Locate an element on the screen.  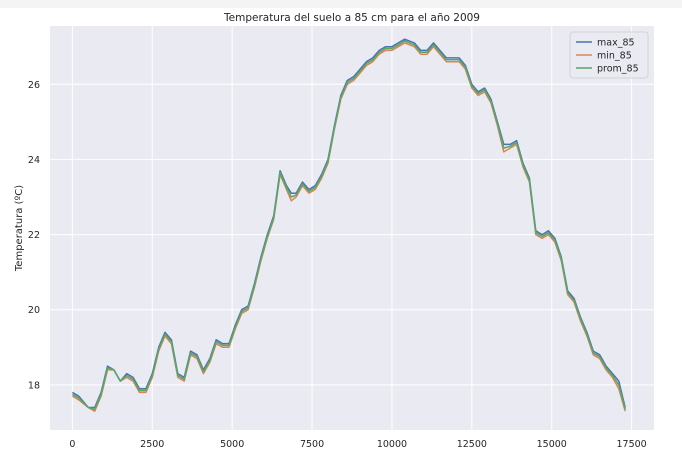
top-bar is located at coordinates (341, 4).